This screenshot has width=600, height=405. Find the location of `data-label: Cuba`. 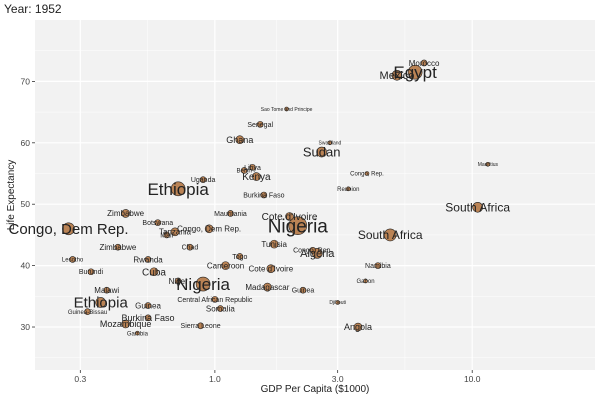

data-label: Cuba is located at coordinates (154, 272).